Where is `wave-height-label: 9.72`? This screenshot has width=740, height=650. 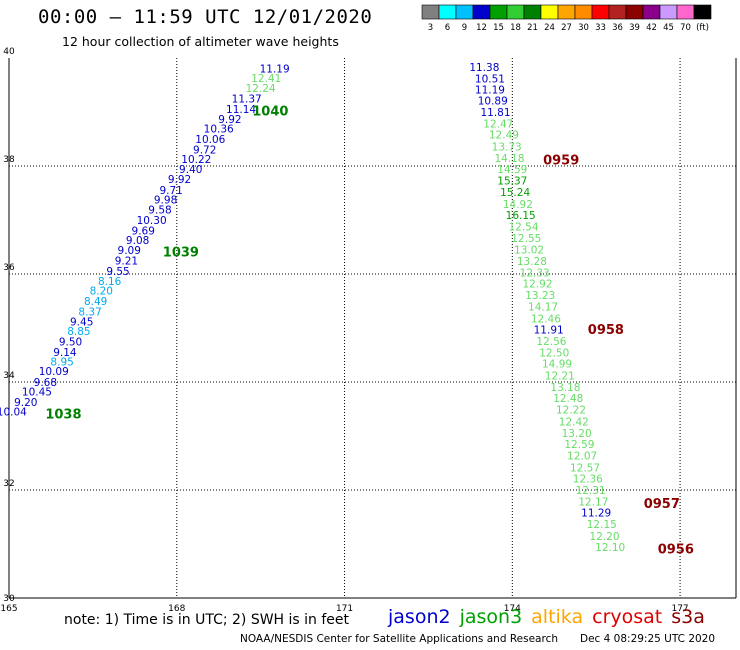 wave-height-label: 9.72 is located at coordinates (204, 150).